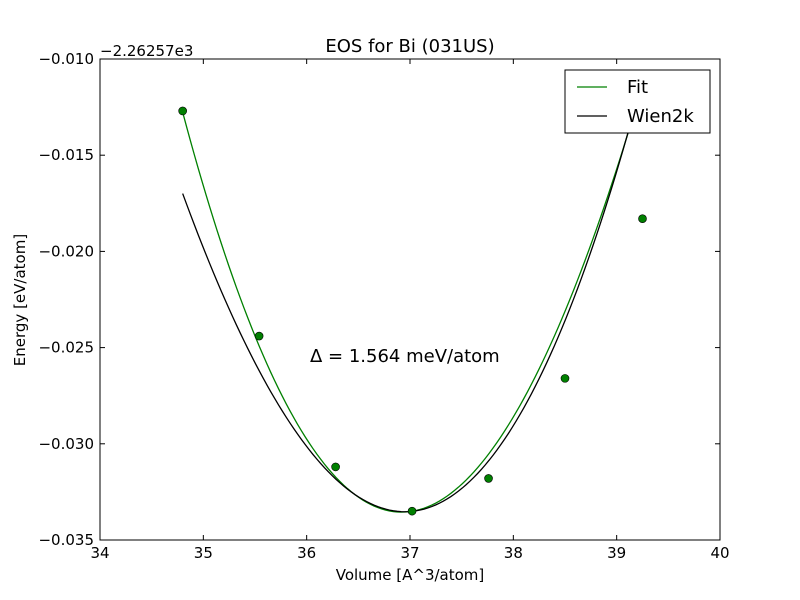 The width and height of the screenshot is (800, 600). What do you see at coordinates (405, 356) in the screenshot?
I see `delta-annotation: Δ = 1.564 meV/atom` at bounding box center [405, 356].